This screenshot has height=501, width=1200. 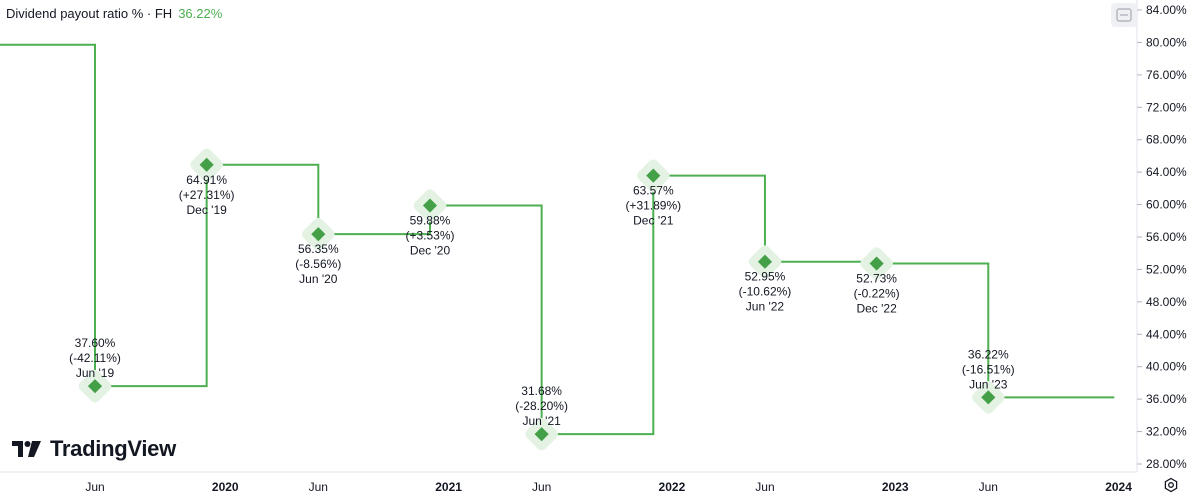 I want to click on data-label-value: 52.95%, so click(x=765, y=277).